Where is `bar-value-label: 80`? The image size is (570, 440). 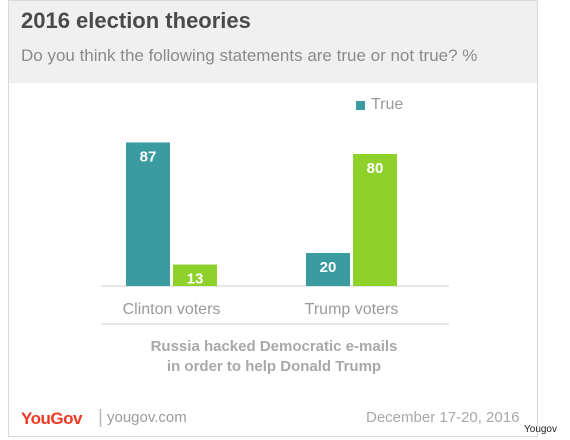
bar-value-label: 80 is located at coordinates (375, 168).